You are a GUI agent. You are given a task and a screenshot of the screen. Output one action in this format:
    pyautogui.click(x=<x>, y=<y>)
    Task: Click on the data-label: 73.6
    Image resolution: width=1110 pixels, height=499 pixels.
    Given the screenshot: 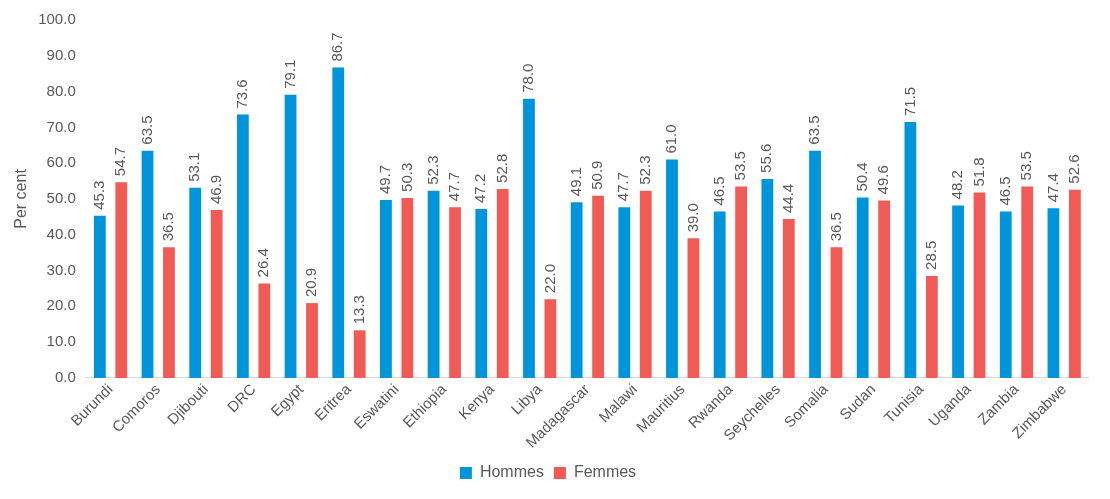 What is the action you would take?
    pyautogui.click(x=242, y=94)
    